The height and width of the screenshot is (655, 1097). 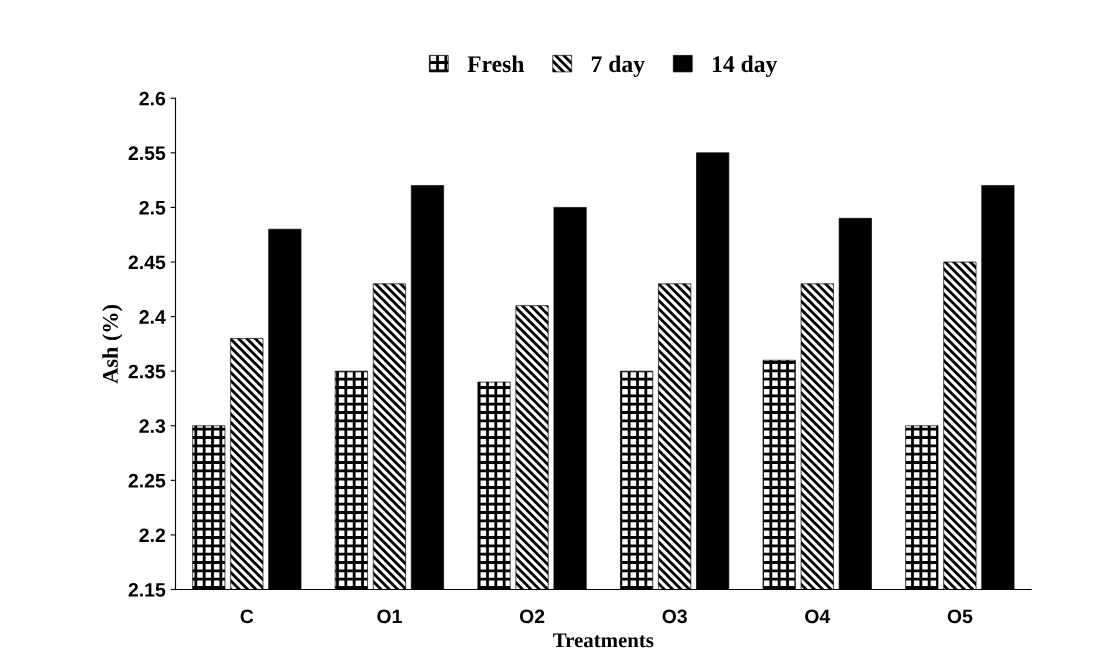 I want to click on legend-label: 7 day, so click(x=618, y=66).